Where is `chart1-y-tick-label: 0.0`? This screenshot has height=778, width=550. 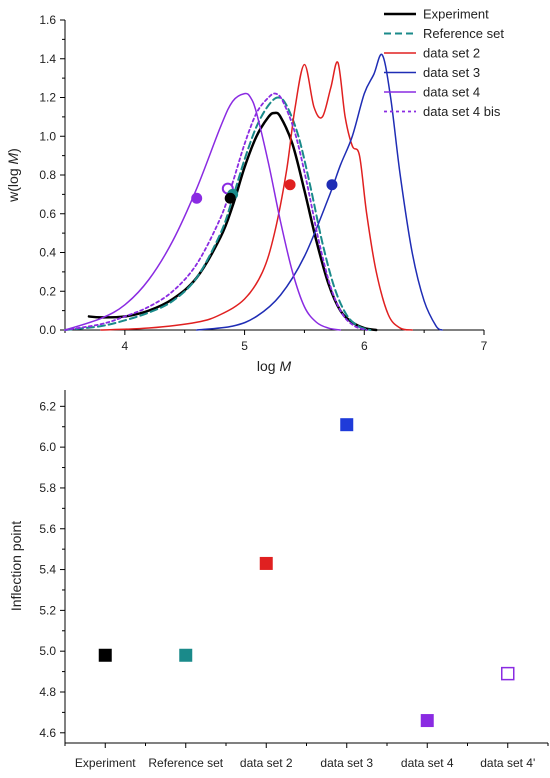
chart1-y-tick-label: 0.0 is located at coordinates (47, 330).